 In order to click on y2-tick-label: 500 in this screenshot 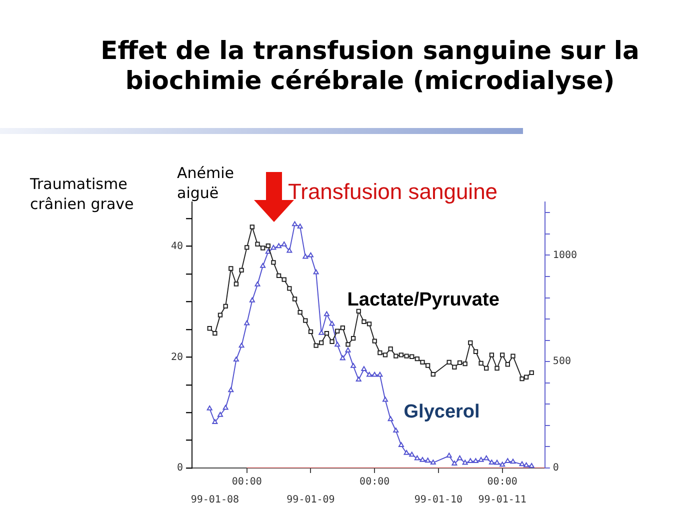, I will do `click(561, 362)`.